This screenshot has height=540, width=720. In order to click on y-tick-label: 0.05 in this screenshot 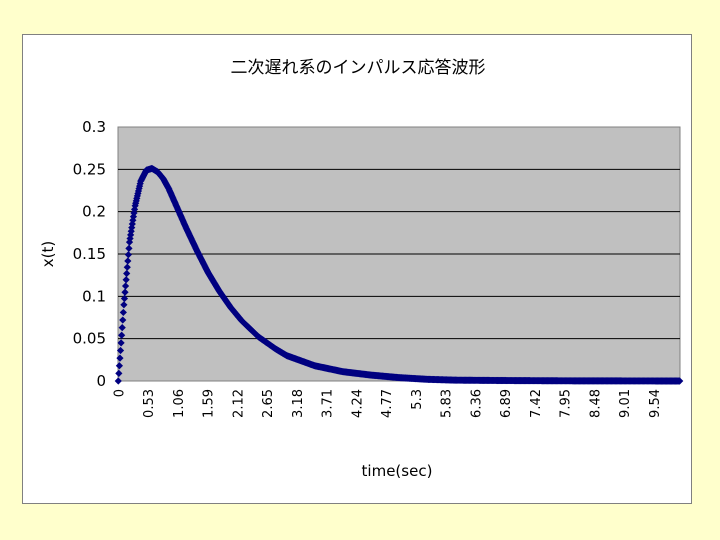, I will do `click(89, 339)`.